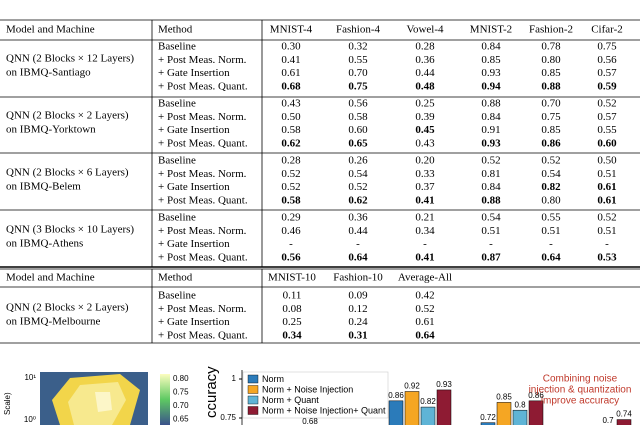 The image size is (640, 425). What do you see at coordinates (425, 73) in the screenshot?
I see `value-cell: 0.44` at bounding box center [425, 73].